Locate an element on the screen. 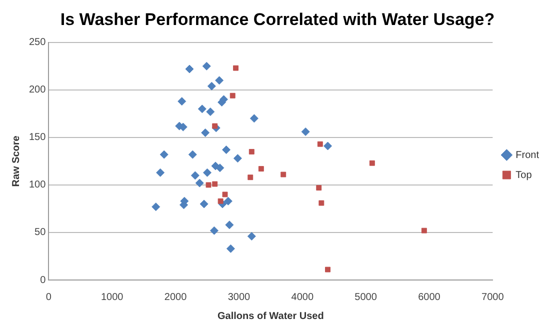 The height and width of the screenshot is (330, 559). x-tick-label: 3000 is located at coordinates (239, 297).